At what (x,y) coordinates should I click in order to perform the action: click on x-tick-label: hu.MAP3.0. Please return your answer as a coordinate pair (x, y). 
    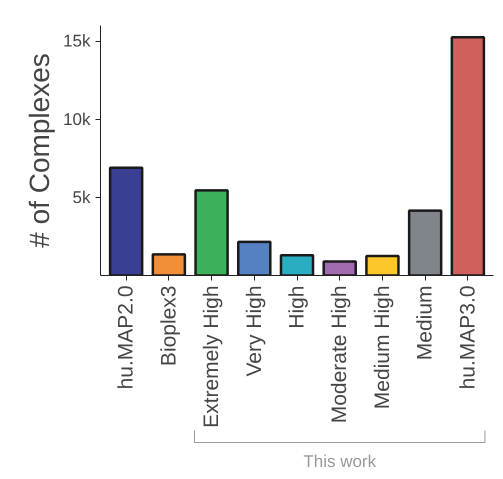
    Looking at the image, I should click on (468, 337).